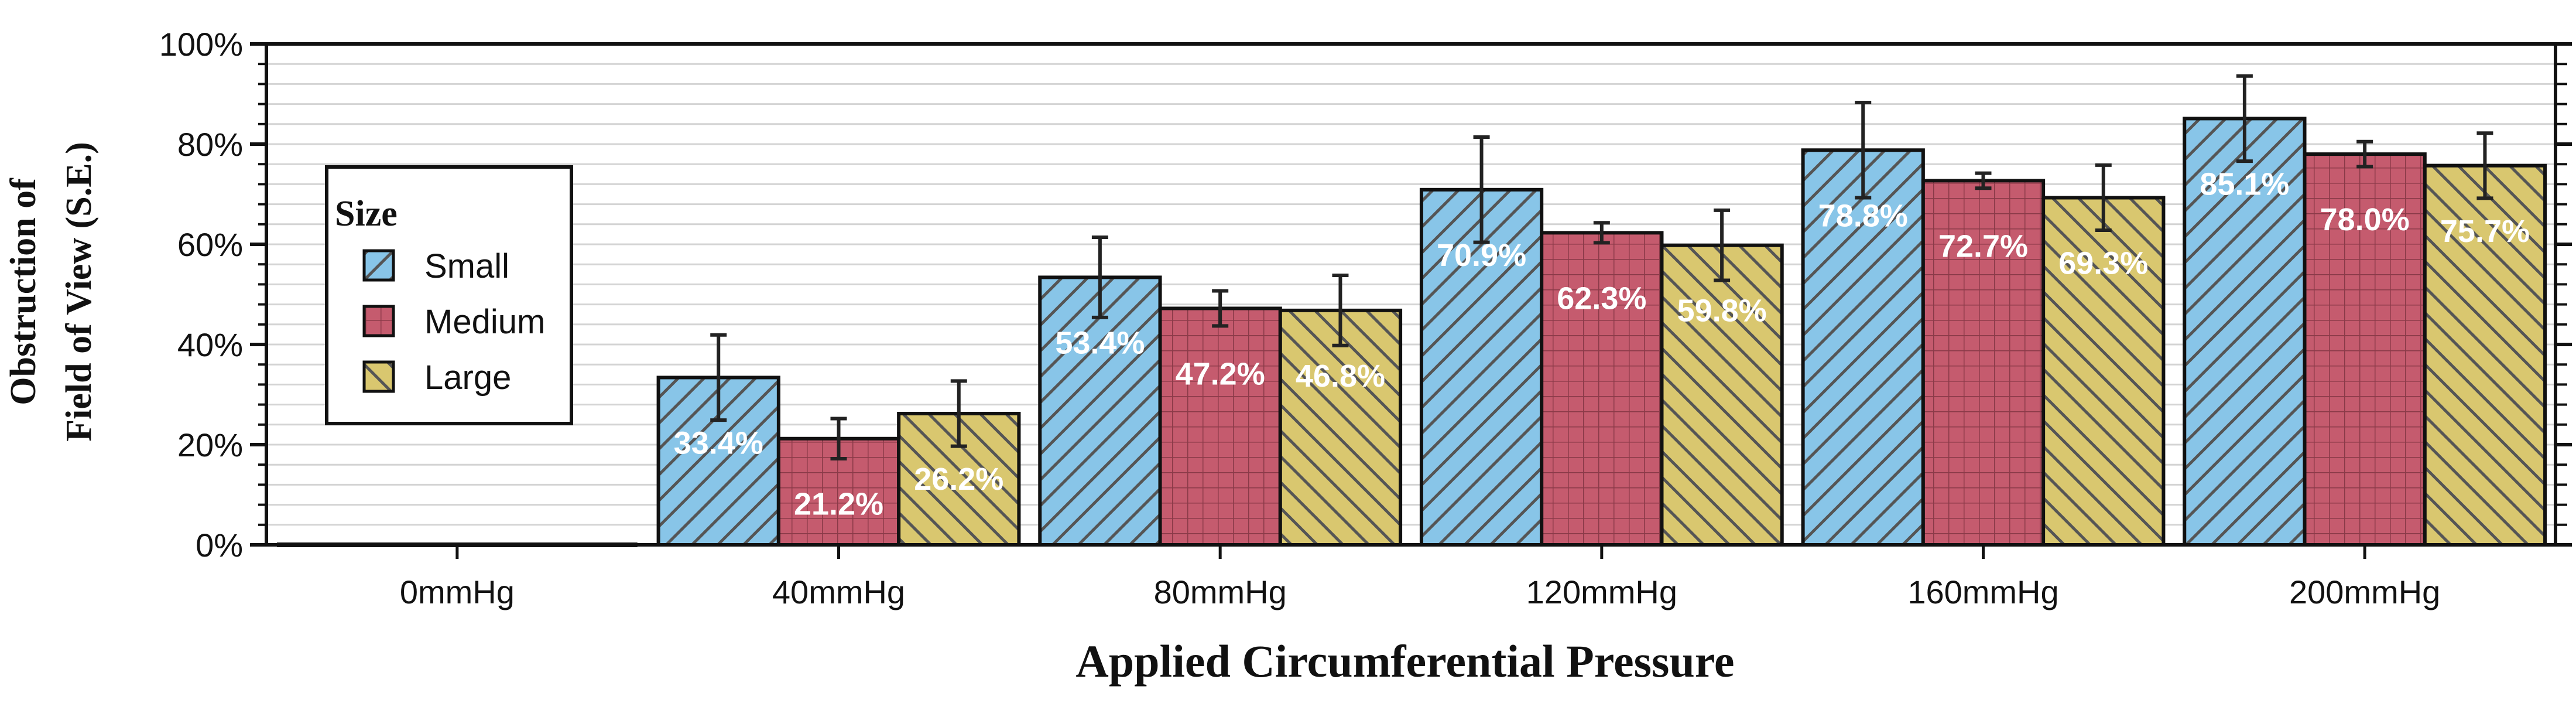  What do you see at coordinates (1341, 376) in the screenshot?
I see `data-label-large: 46.8%` at bounding box center [1341, 376].